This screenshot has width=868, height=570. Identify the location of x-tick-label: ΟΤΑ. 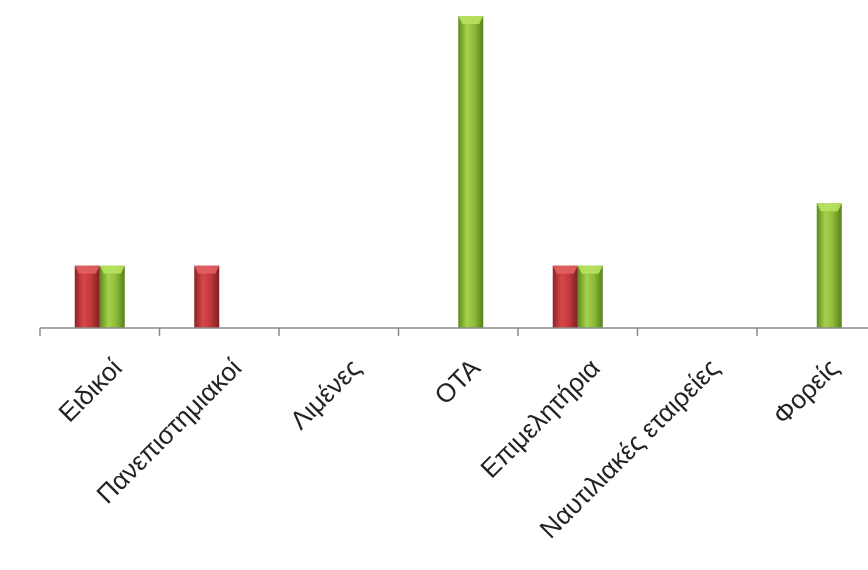
(457, 381).